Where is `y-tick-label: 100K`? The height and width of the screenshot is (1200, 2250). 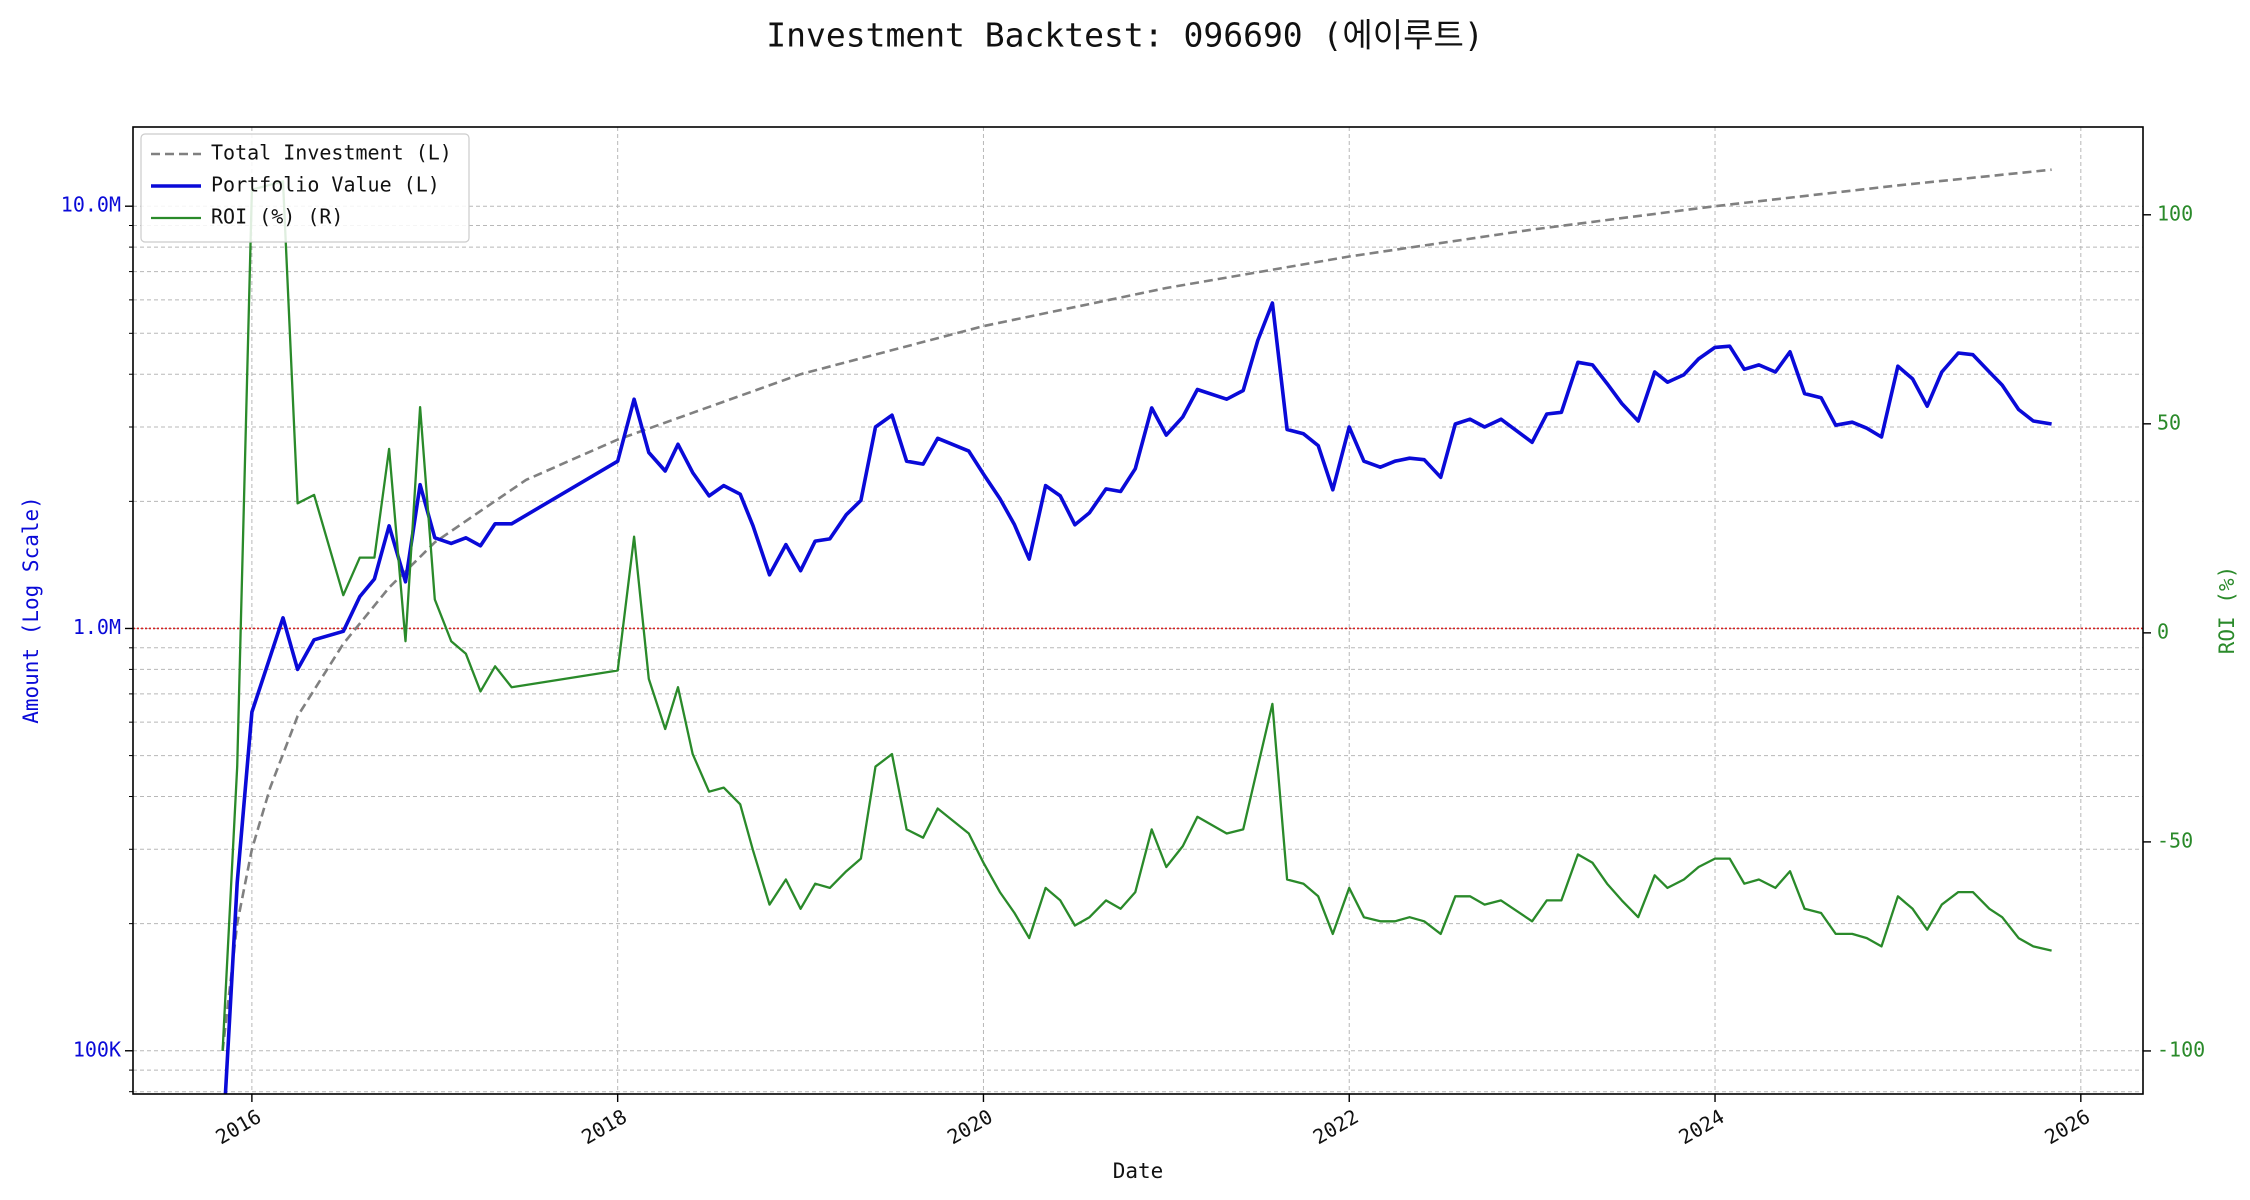 y-tick-label: 100K is located at coordinates (97, 1049).